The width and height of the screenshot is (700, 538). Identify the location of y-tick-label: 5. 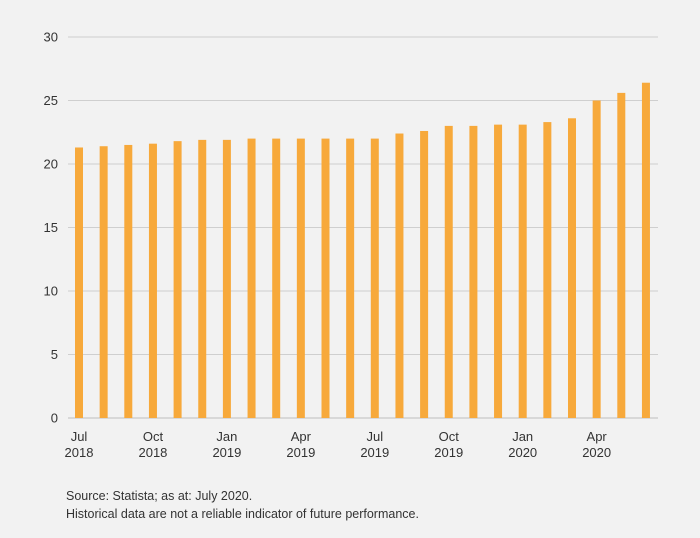
(54, 354).